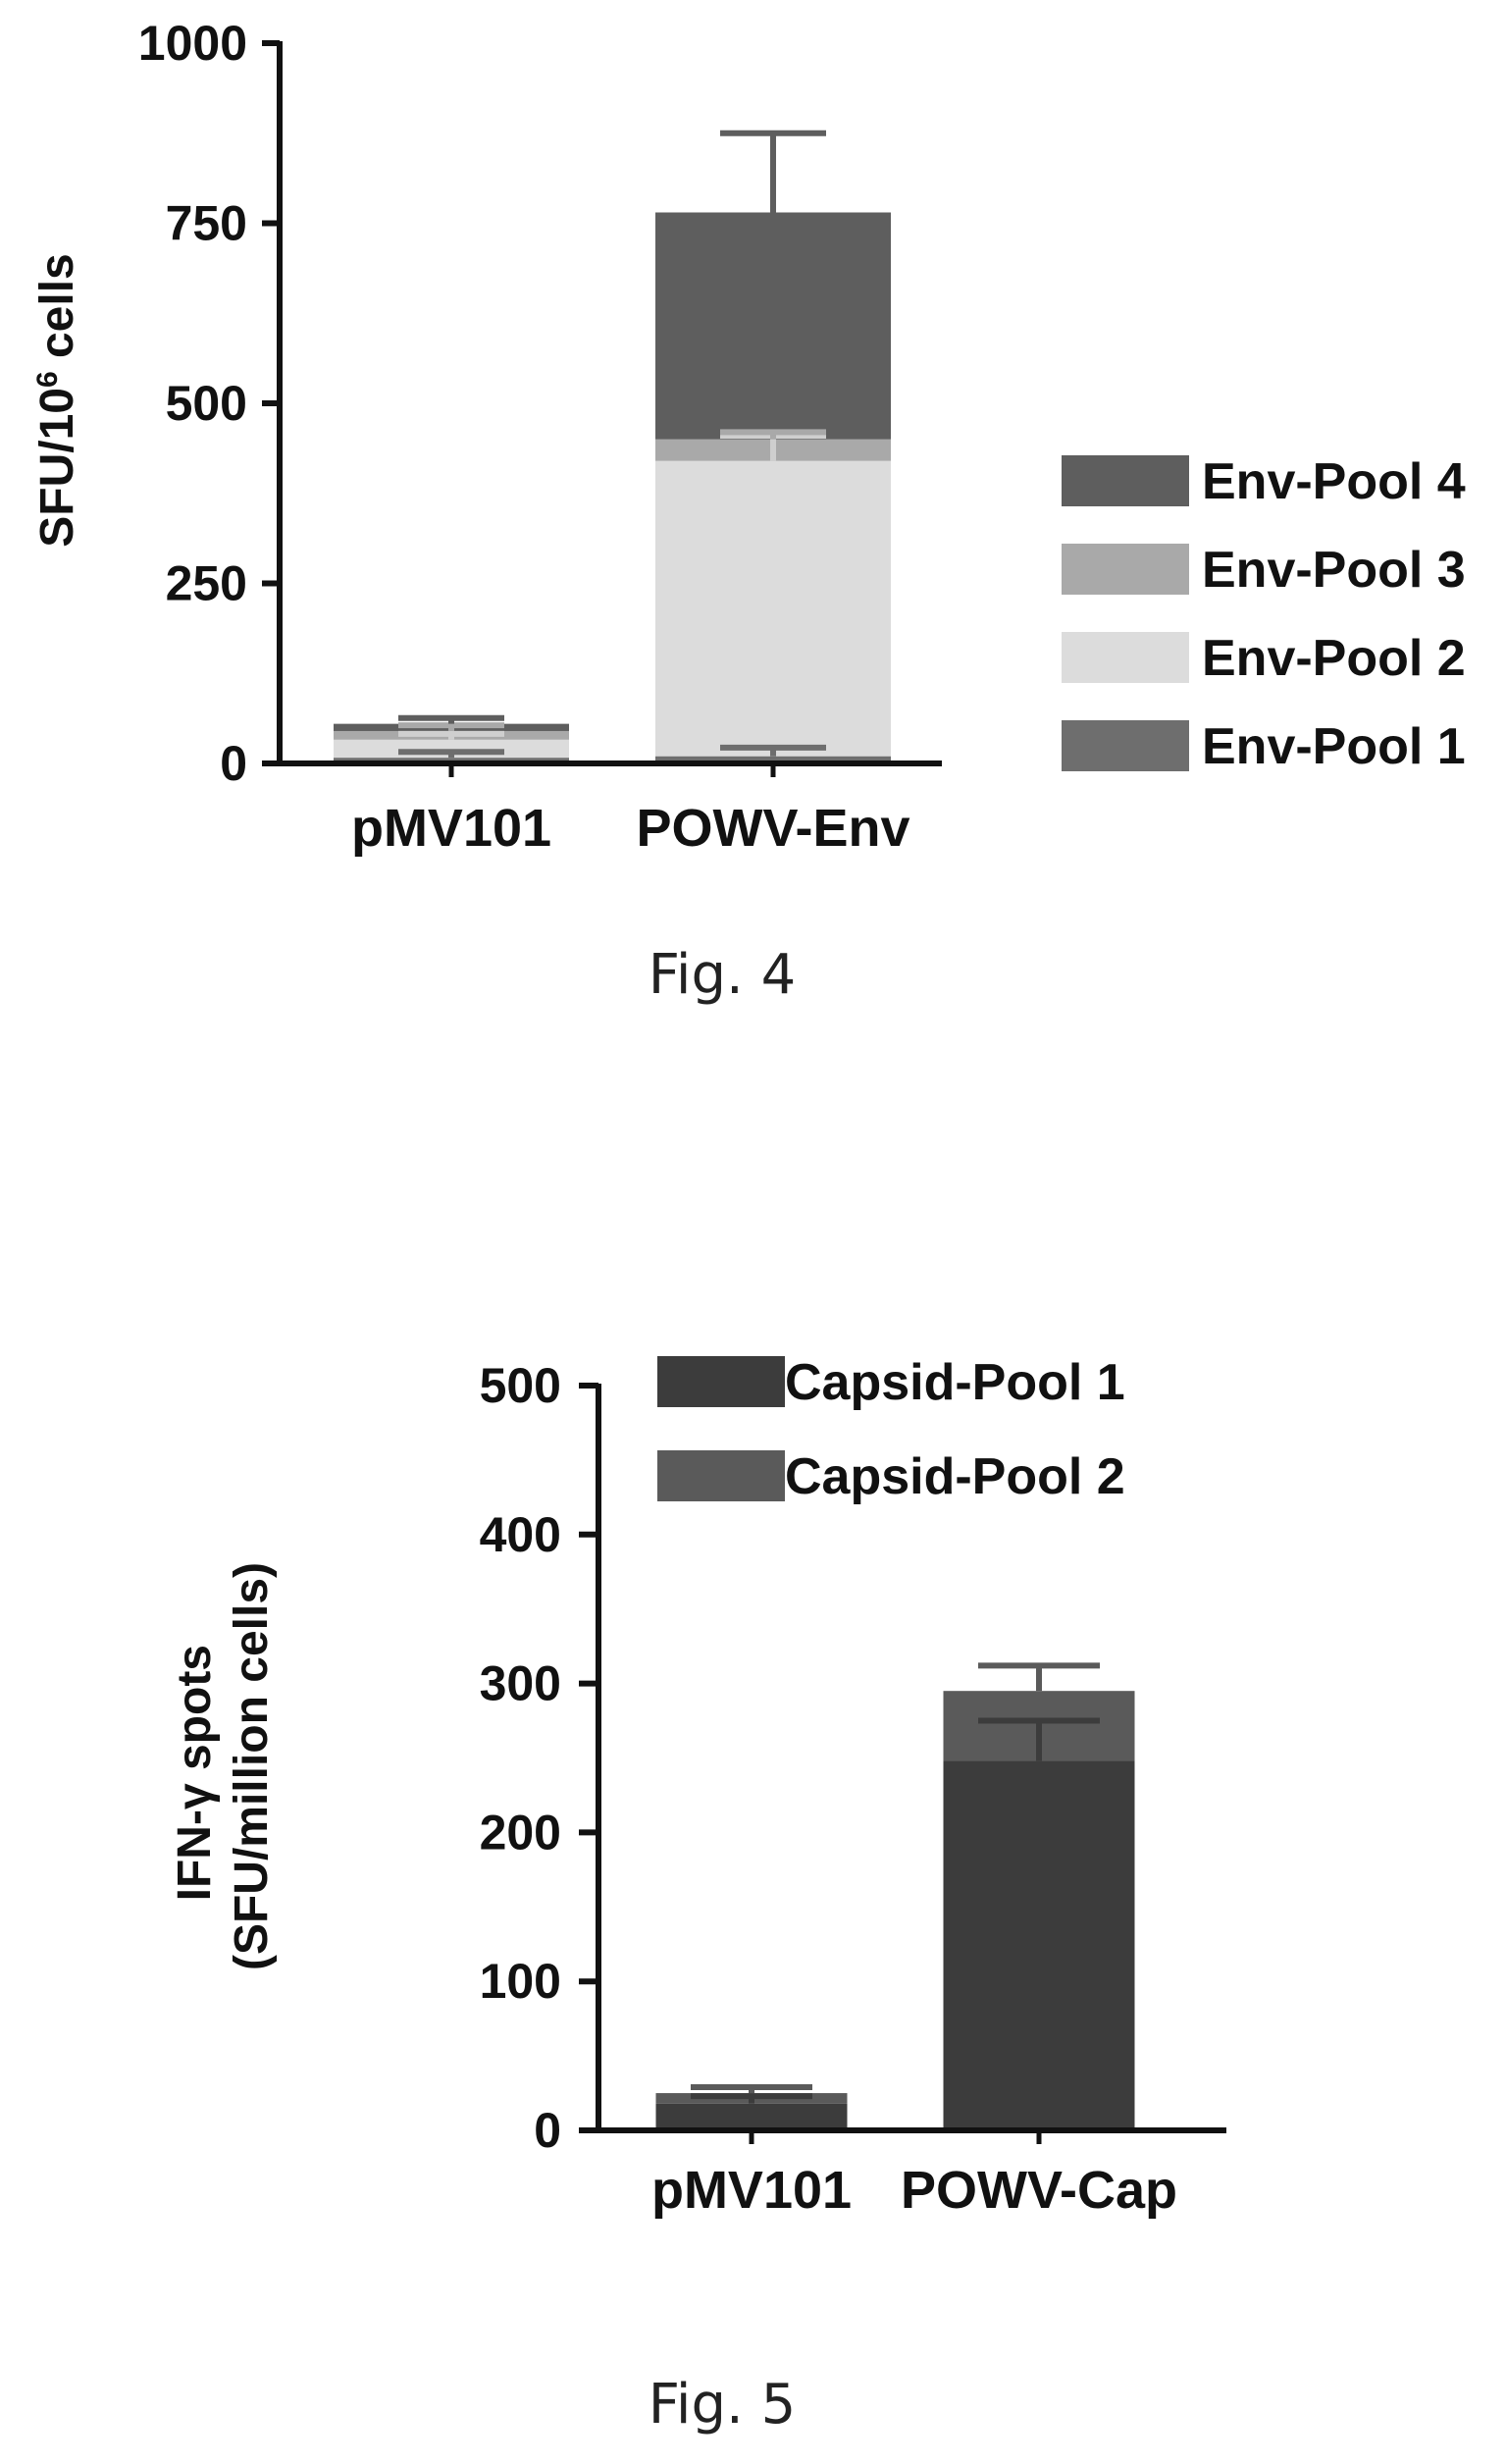 The height and width of the screenshot is (2464, 1506). What do you see at coordinates (206, 404) in the screenshot?
I see `fig4-tick-label: 500` at bounding box center [206, 404].